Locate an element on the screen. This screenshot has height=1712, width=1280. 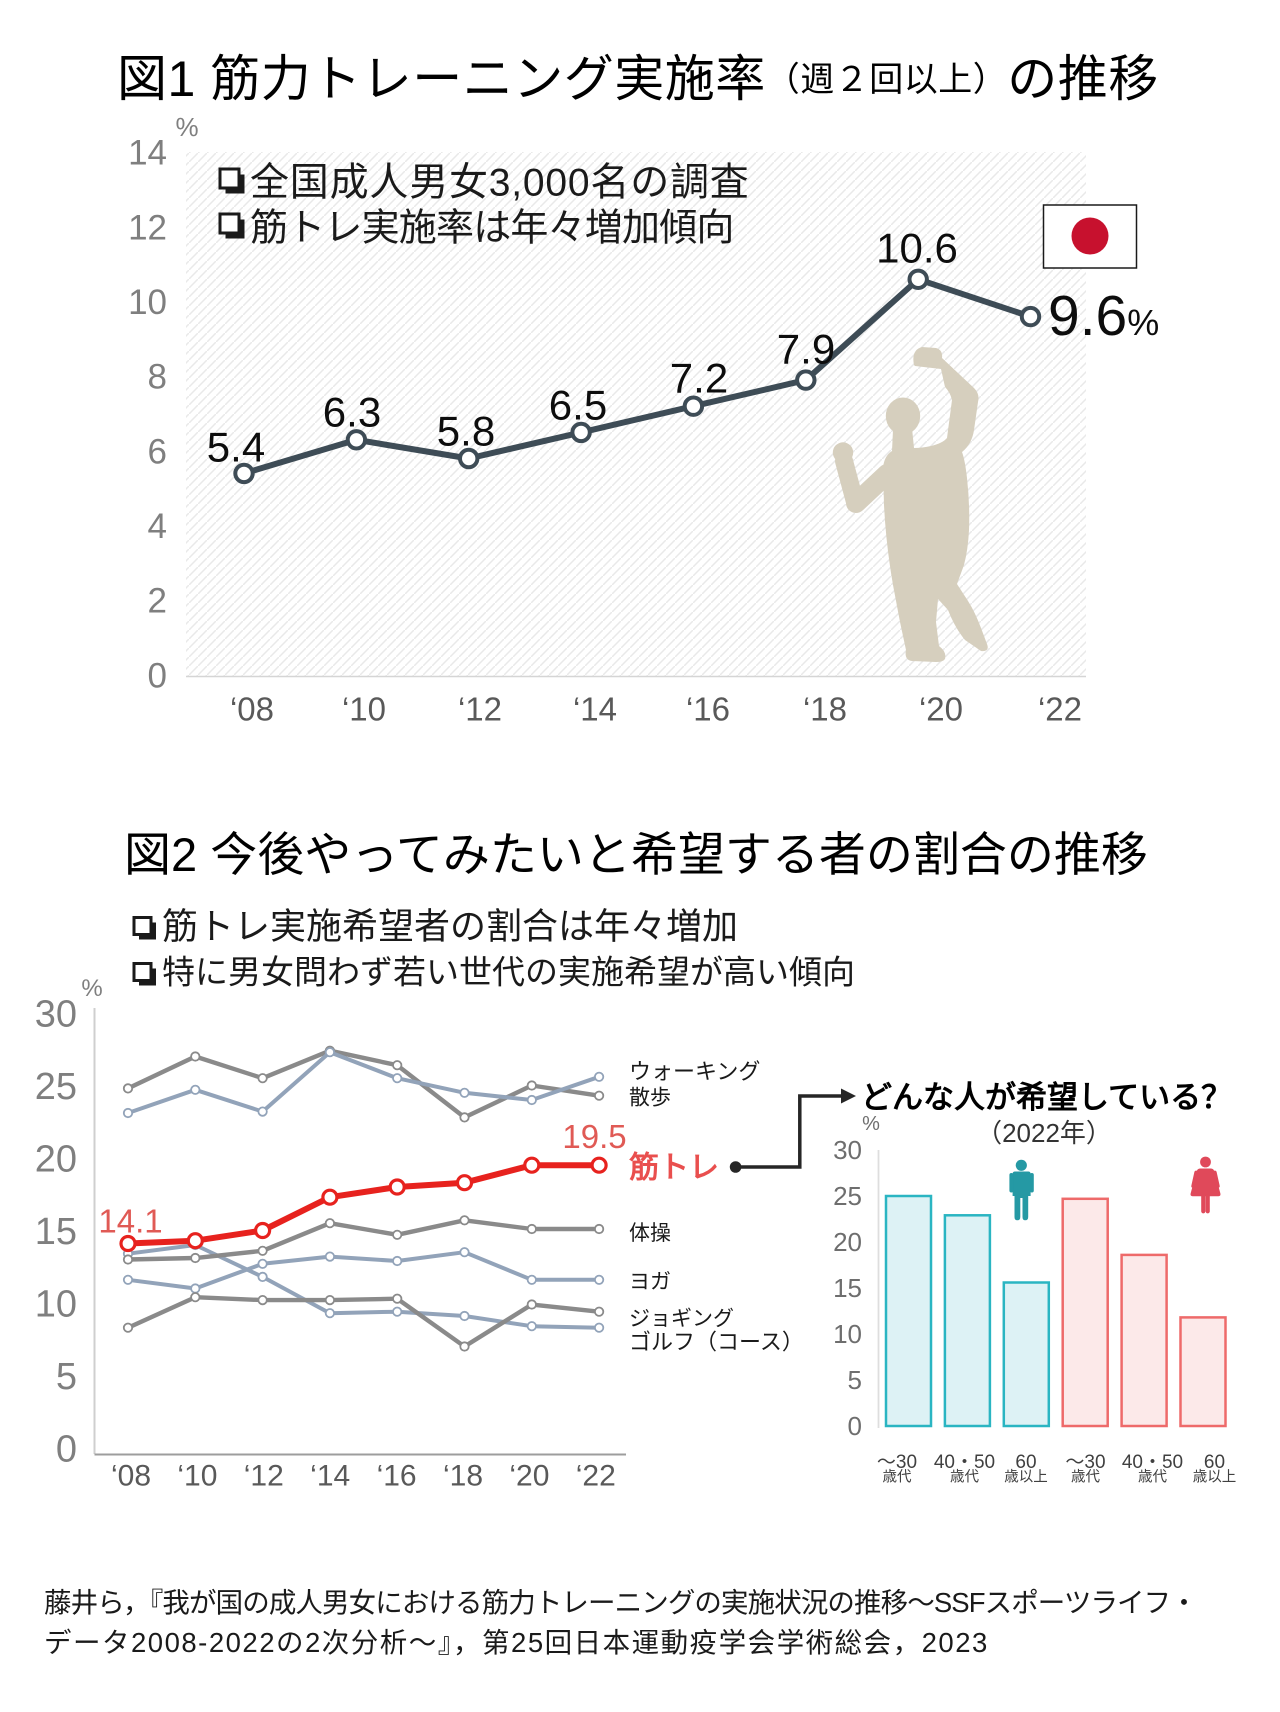
svg-text: ゴルフ（コース） is located at coordinates (716, 1342).